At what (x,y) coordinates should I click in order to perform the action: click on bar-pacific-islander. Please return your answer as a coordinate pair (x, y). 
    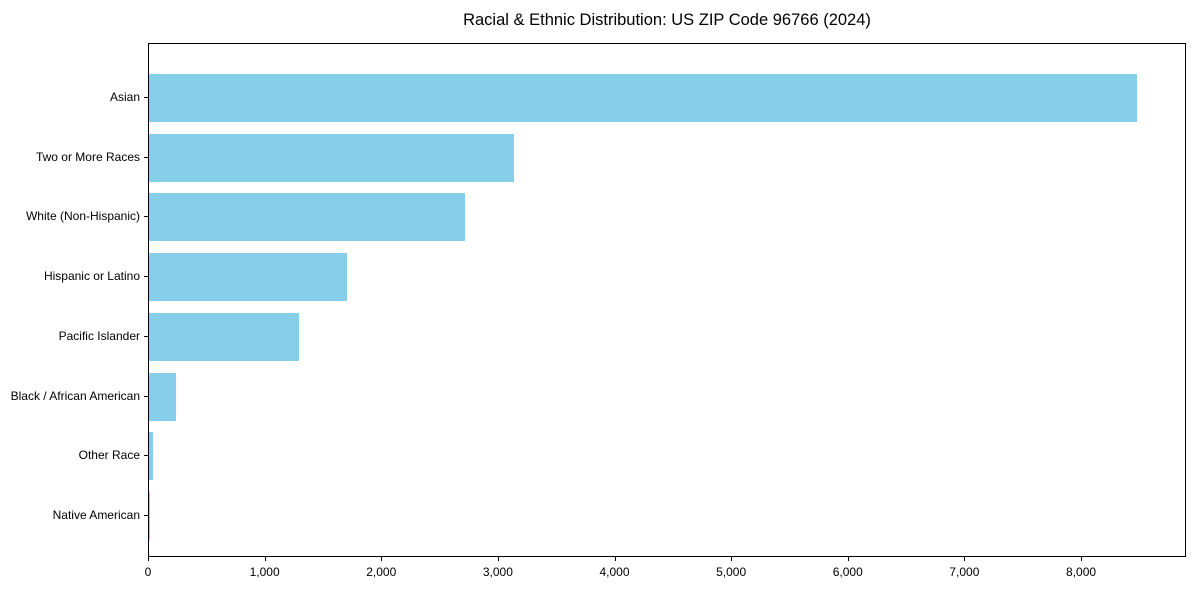
    Looking at the image, I should click on (224, 336).